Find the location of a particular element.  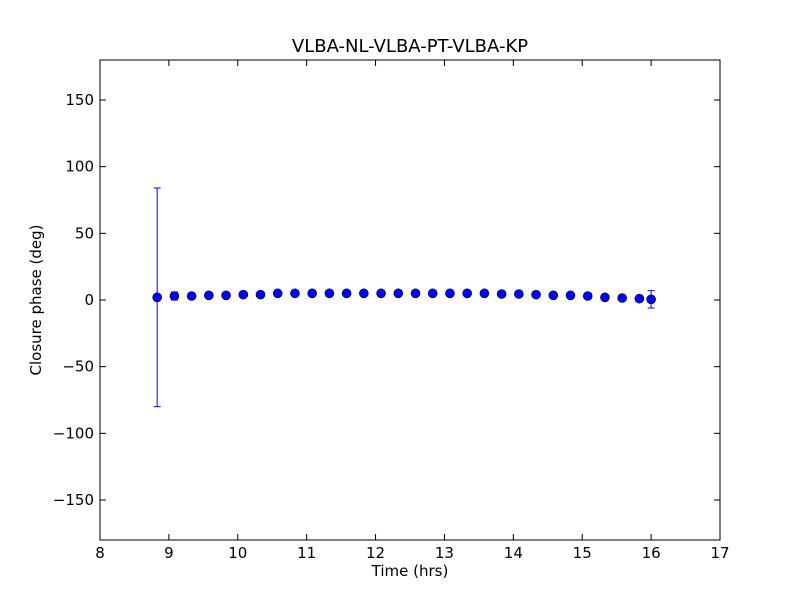

x-tick-label: 13 is located at coordinates (444, 553).